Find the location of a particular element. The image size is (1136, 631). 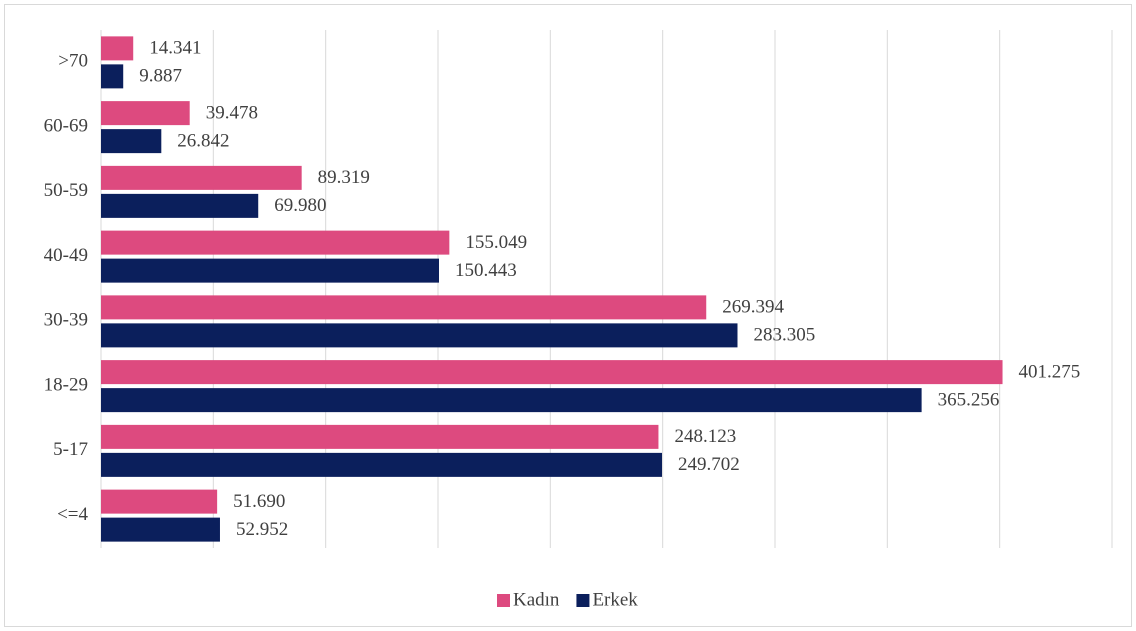

y-tick-label: 60-69 is located at coordinates (66, 125).